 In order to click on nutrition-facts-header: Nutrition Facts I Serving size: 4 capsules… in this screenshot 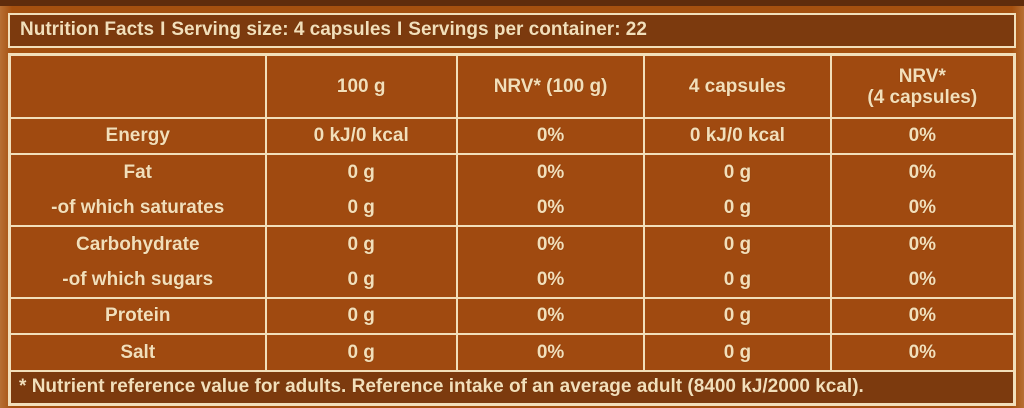, I will do `click(512, 30)`.